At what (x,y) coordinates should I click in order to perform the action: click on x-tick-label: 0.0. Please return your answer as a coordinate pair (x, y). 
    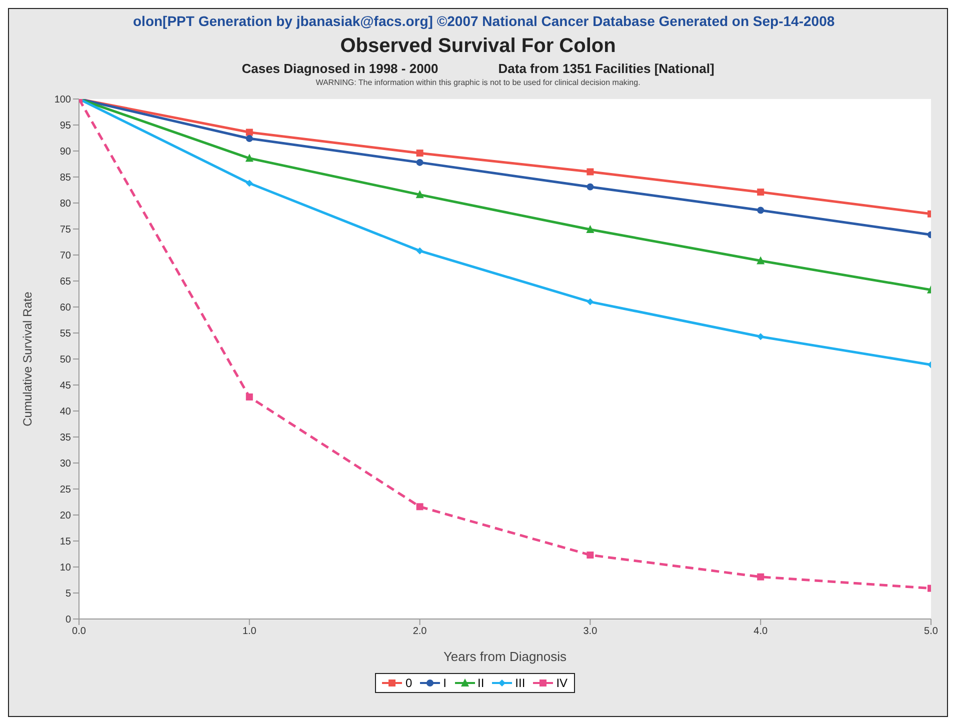
    Looking at the image, I should click on (79, 632).